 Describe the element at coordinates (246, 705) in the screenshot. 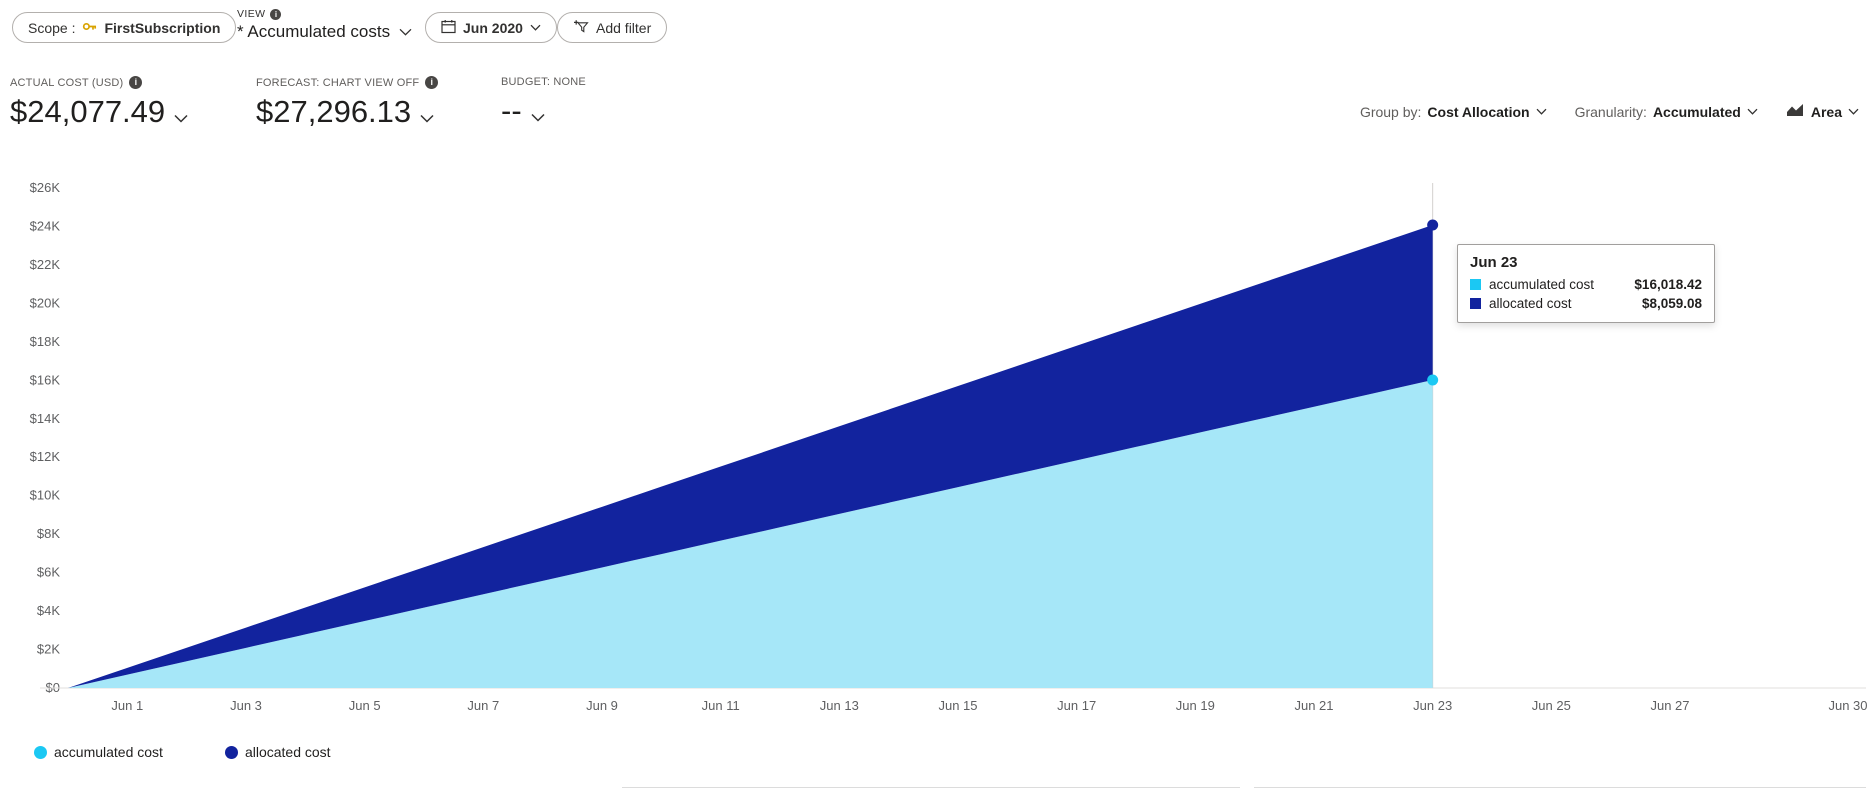

I see `svg-text: Jun 3` at that location.